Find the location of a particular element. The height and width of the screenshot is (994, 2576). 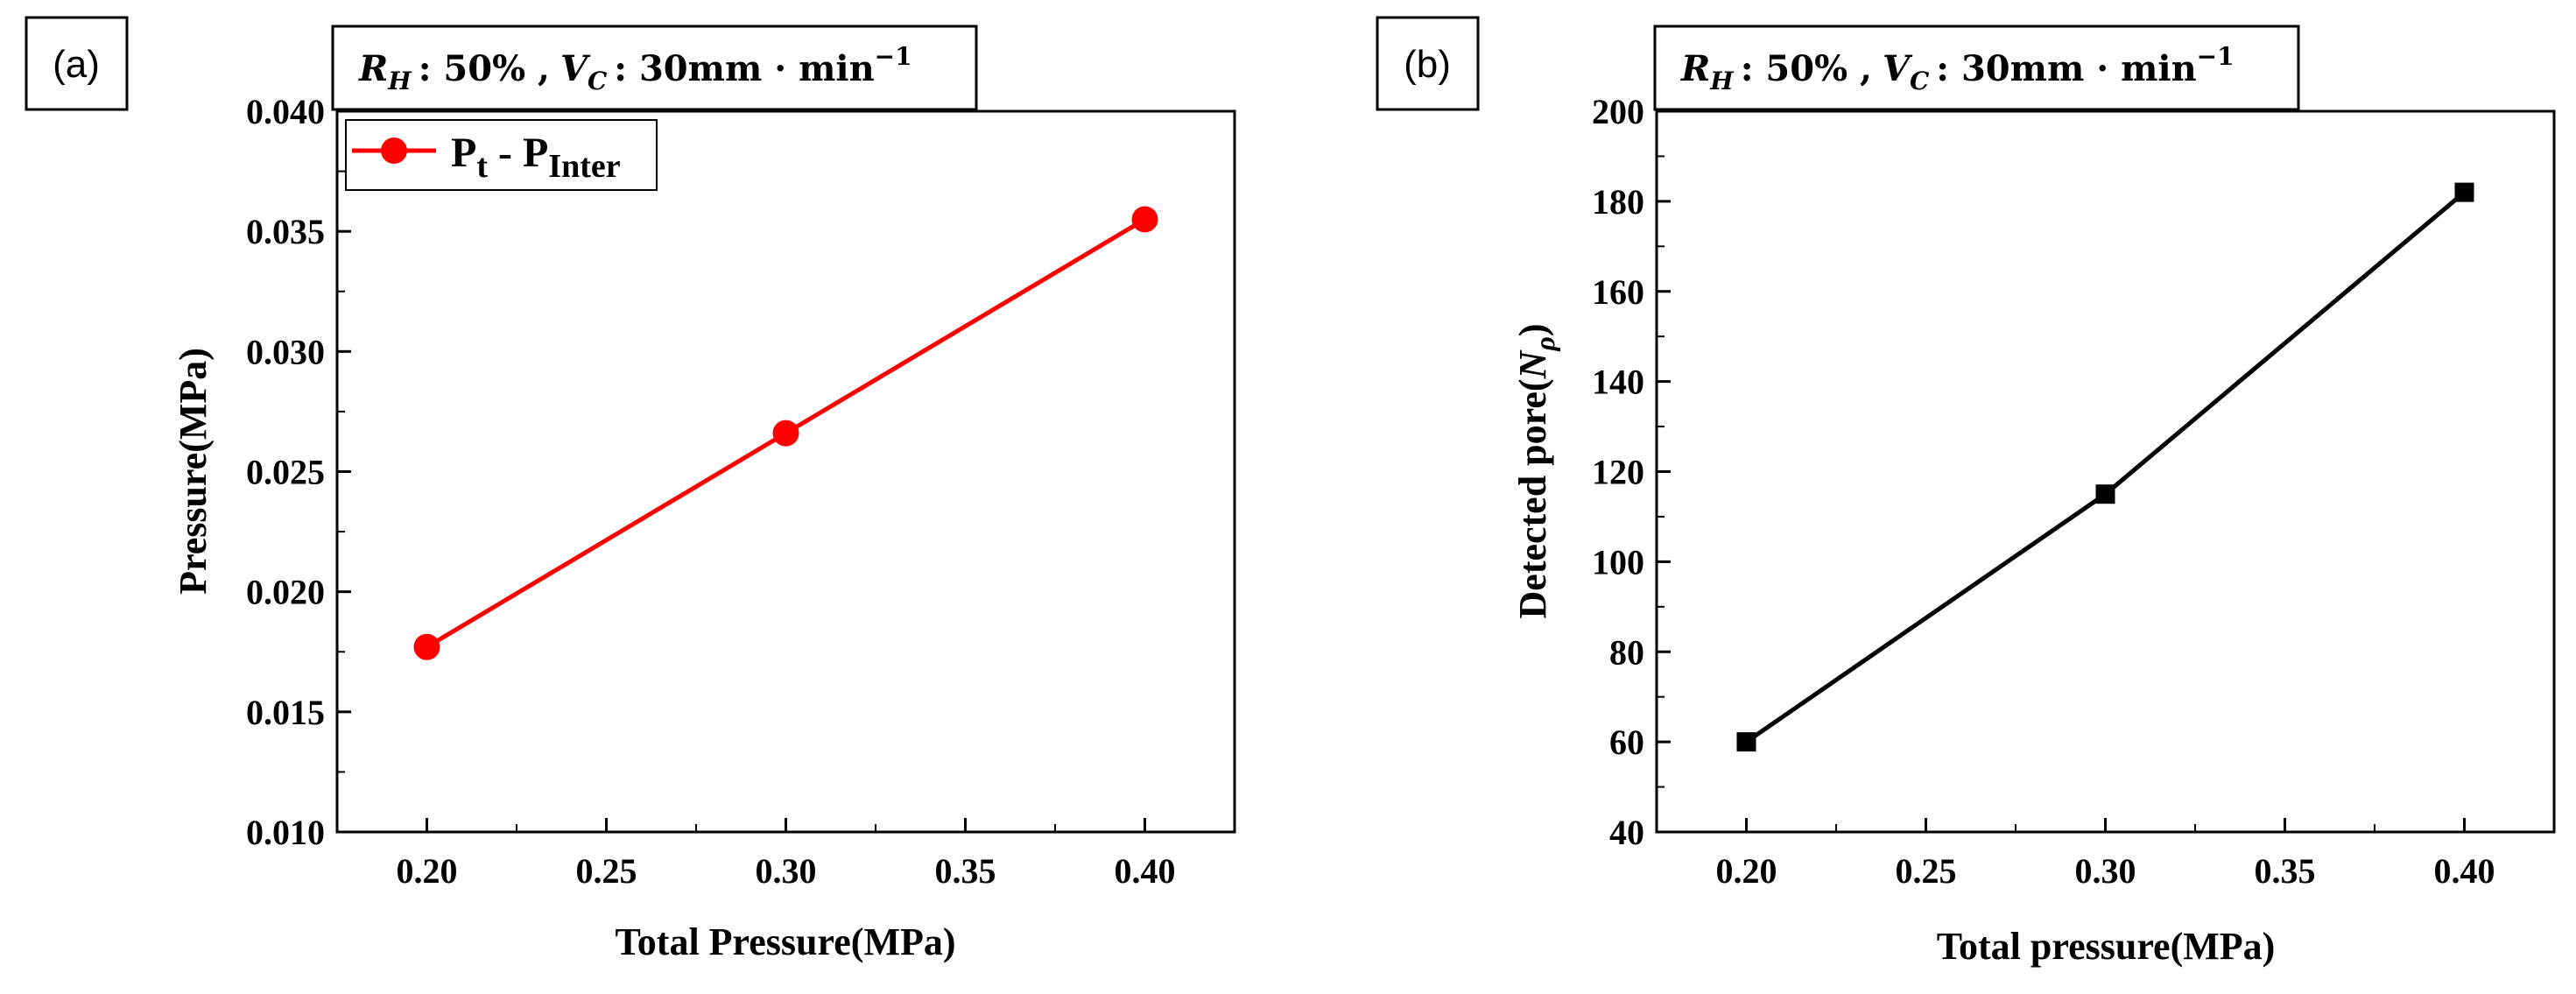

panel-b-y-tick-label: 140 is located at coordinates (1618, 382).